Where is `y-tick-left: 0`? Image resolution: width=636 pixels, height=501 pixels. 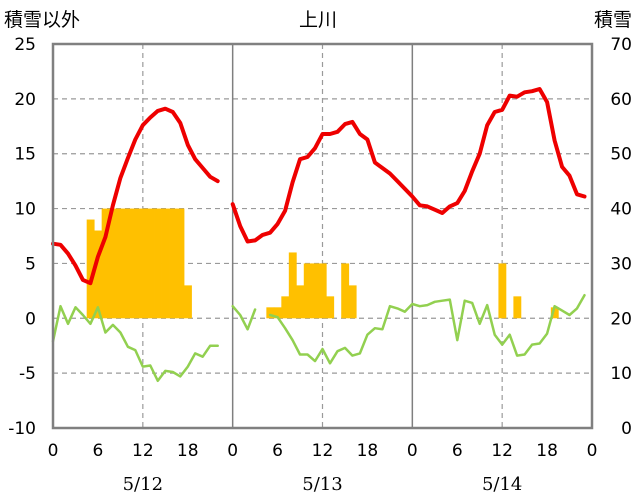
y-tick-left: 0 is located at coordinates (30, 319).